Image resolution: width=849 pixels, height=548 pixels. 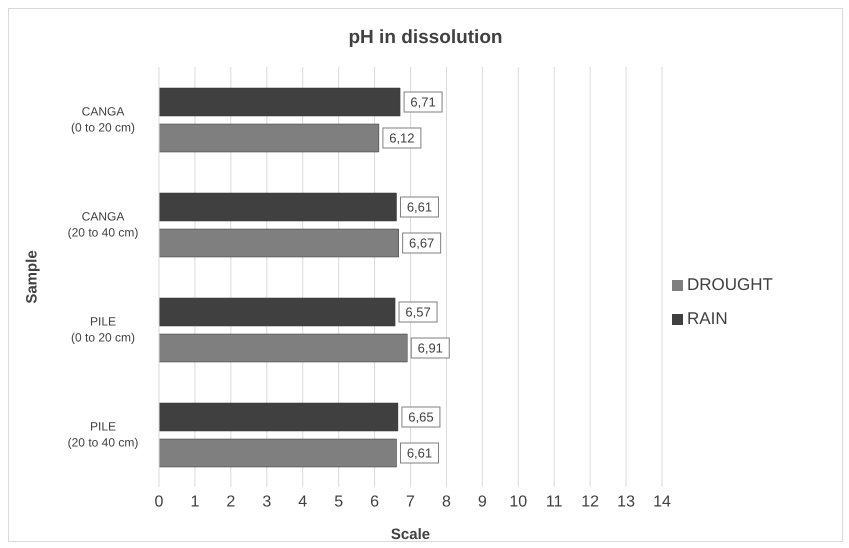 What do you see at coordinates (421, 417) in the screenshot?
I see `data-label: 6,65` at bounding box center [421, 417].